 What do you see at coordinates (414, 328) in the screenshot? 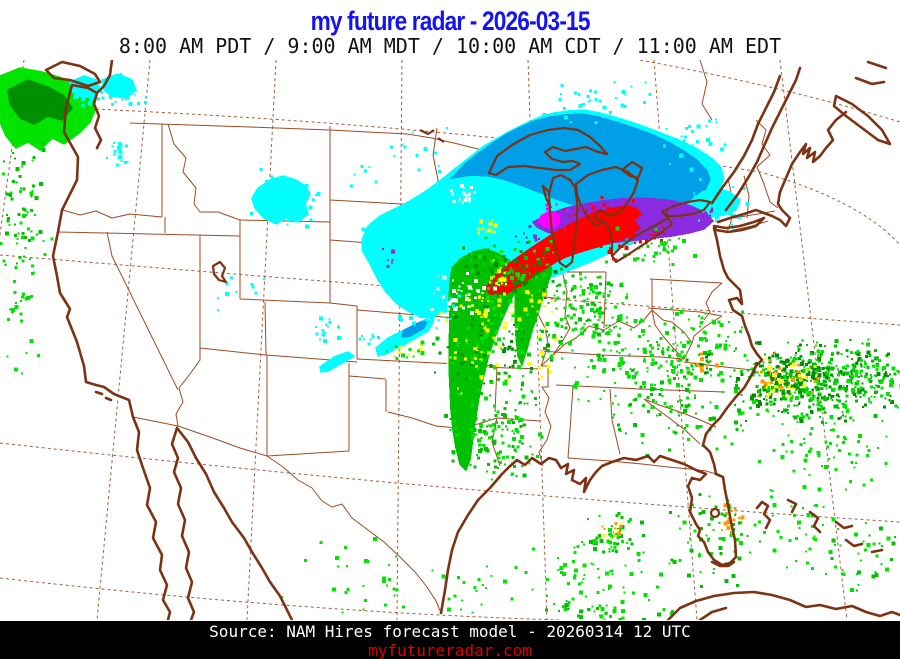
I see `radar-co-streak-core` at bounding box center [414, 328].